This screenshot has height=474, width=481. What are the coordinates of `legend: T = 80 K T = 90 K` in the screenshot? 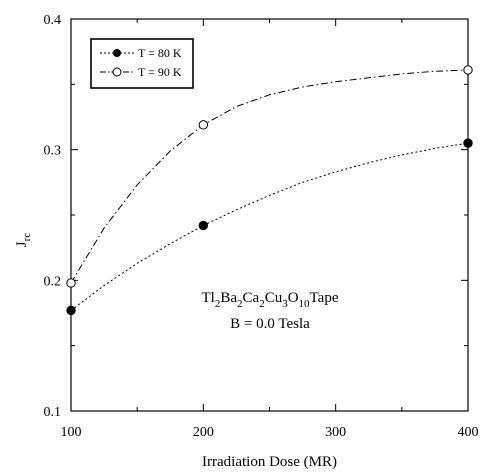 It's located at (142, 63).